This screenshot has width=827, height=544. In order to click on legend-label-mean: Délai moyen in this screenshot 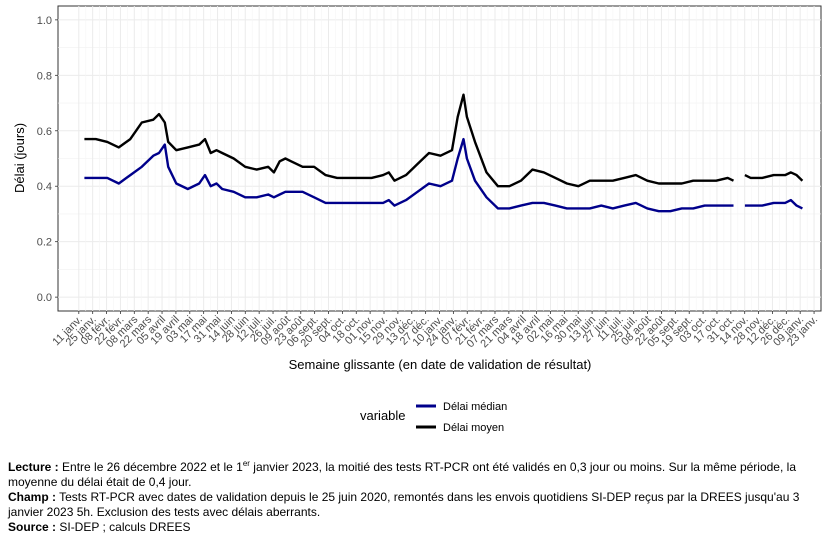, I will do `click(473, 428)`.